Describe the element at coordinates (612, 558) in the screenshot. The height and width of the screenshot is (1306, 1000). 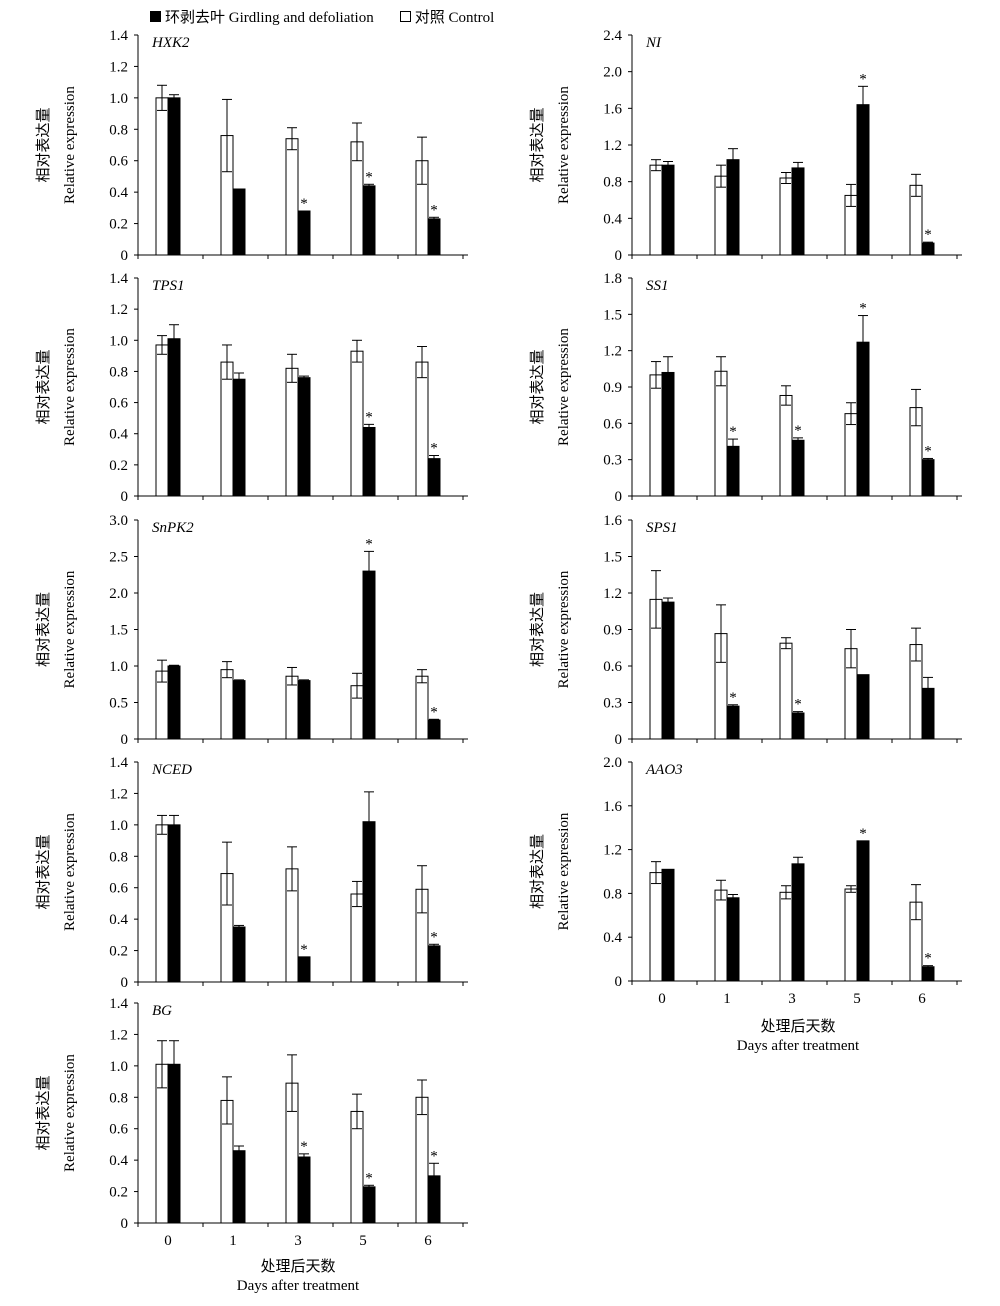
I see `chart-sps1-y-tick-label: 1.5` at that location.